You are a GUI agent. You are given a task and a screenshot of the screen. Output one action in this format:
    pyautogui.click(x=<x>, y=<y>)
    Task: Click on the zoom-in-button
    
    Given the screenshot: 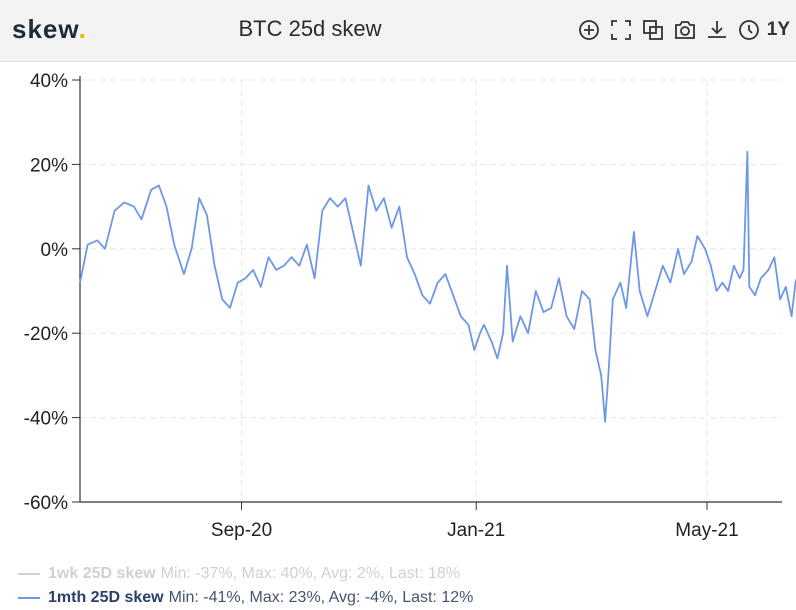 What is the action you would take?
    pyautogui.click(x=589, y=30)
    